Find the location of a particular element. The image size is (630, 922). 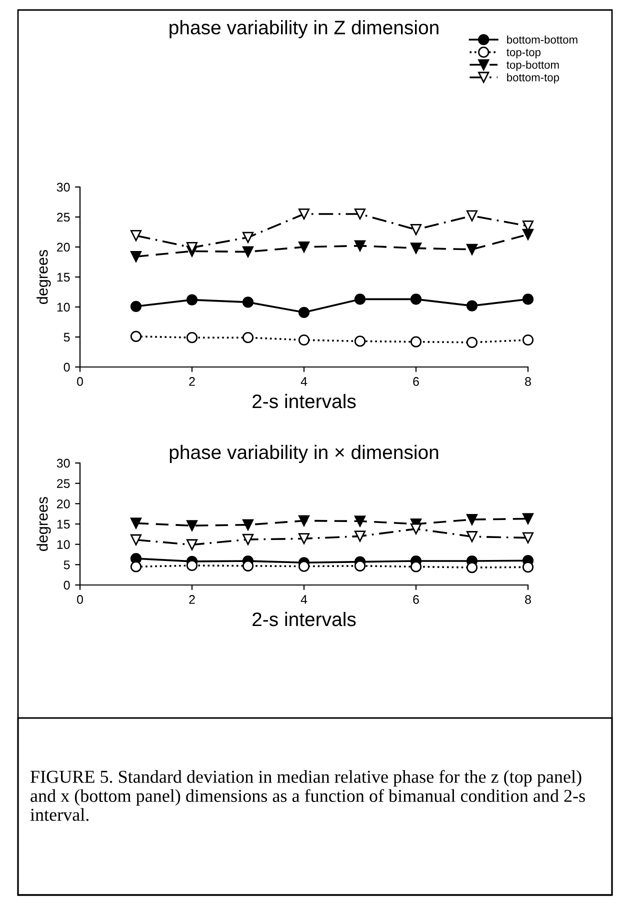

legend-label: top-top is located at coordinates (523, 53).